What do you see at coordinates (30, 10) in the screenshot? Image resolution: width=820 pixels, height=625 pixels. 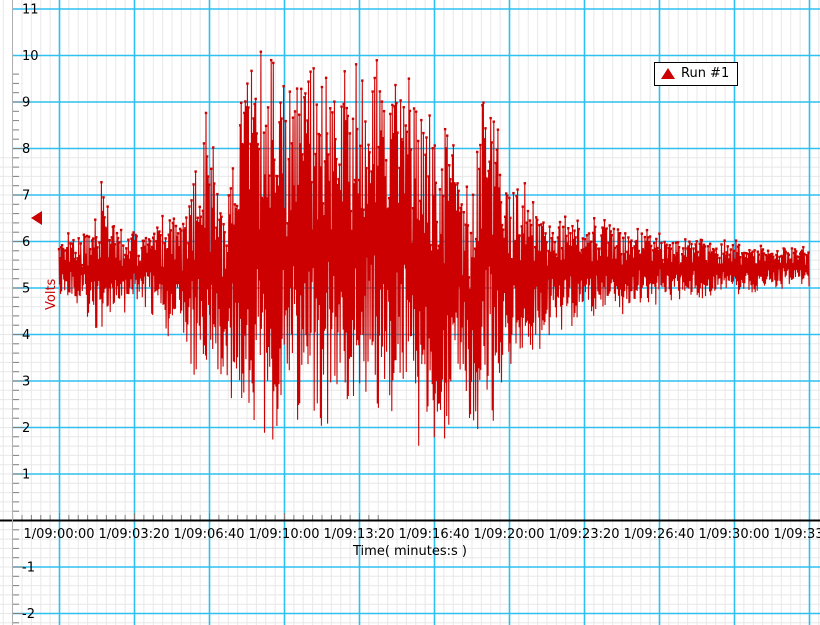 I see `y-tick-label: 11` at bounding box center [30, 10].